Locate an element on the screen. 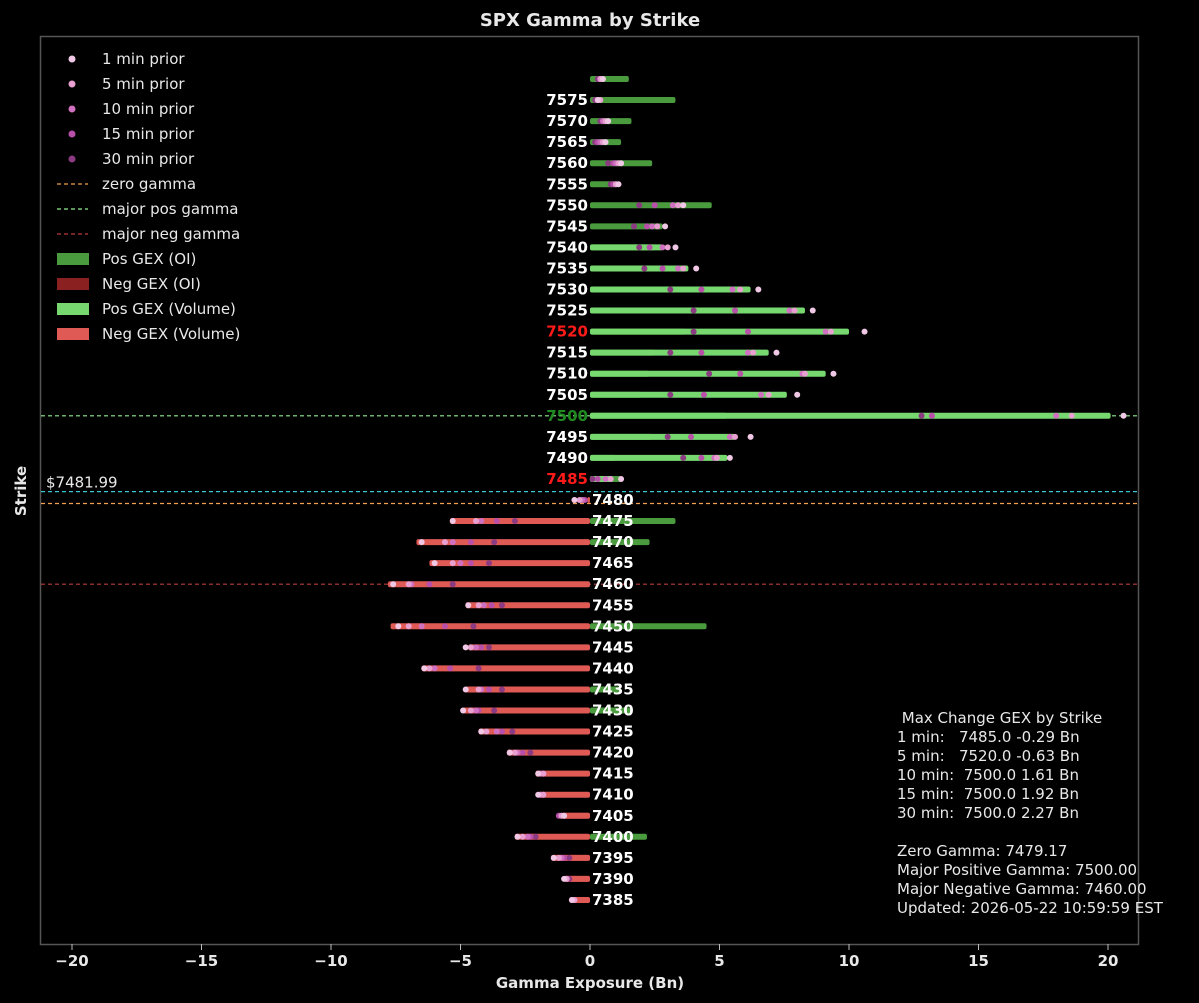  bar-neg-gex-volume--7445 is located at coordinates (529, 647).